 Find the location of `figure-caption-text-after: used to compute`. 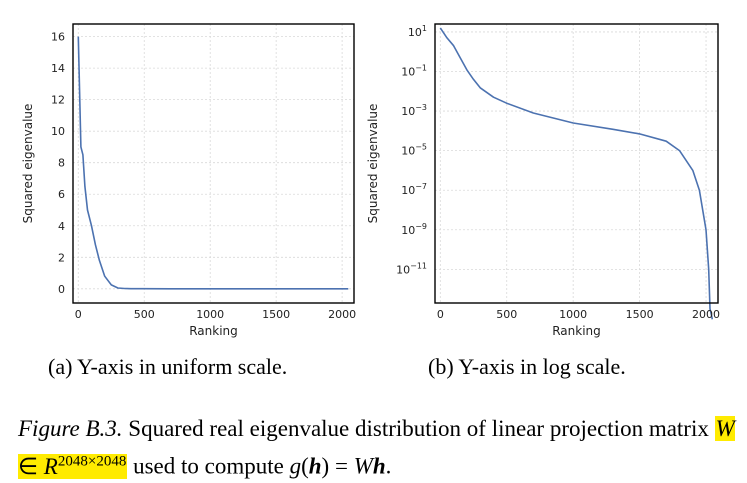

figure-caption-text-after: used to compute is located at coordinates (208, 466).